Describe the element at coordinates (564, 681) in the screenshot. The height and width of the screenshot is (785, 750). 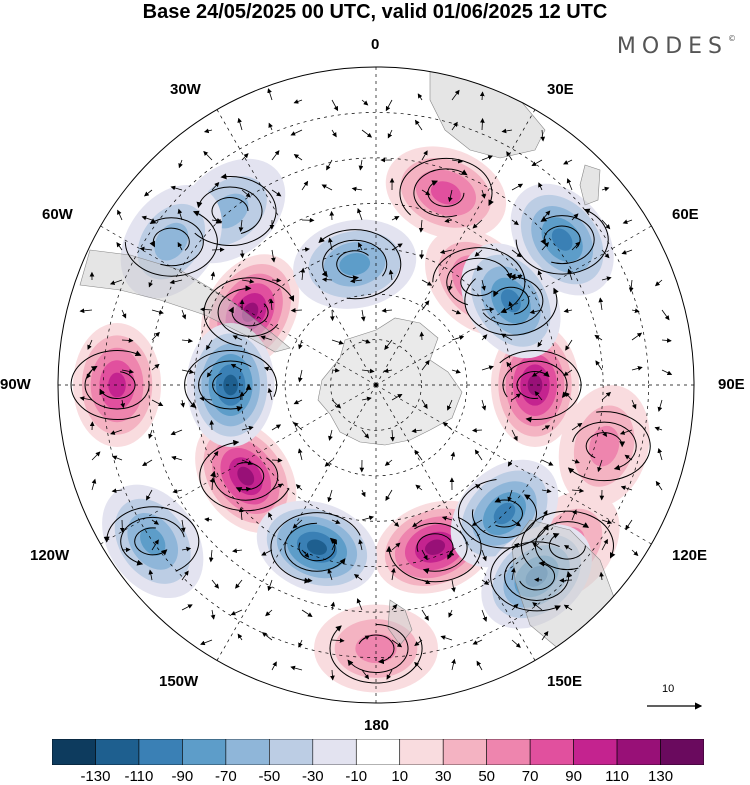
I see `lon-label-150e: 150E` at that location.